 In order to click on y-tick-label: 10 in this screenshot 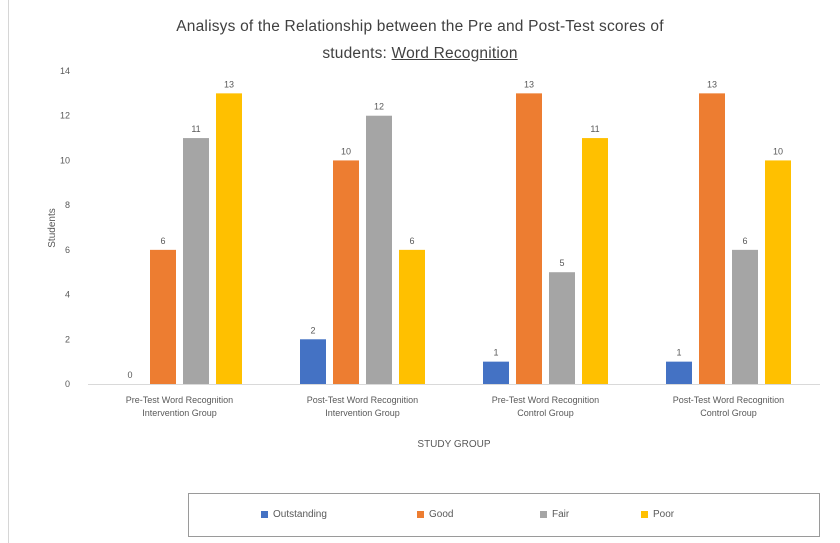, I will do `click(65, 160)`.